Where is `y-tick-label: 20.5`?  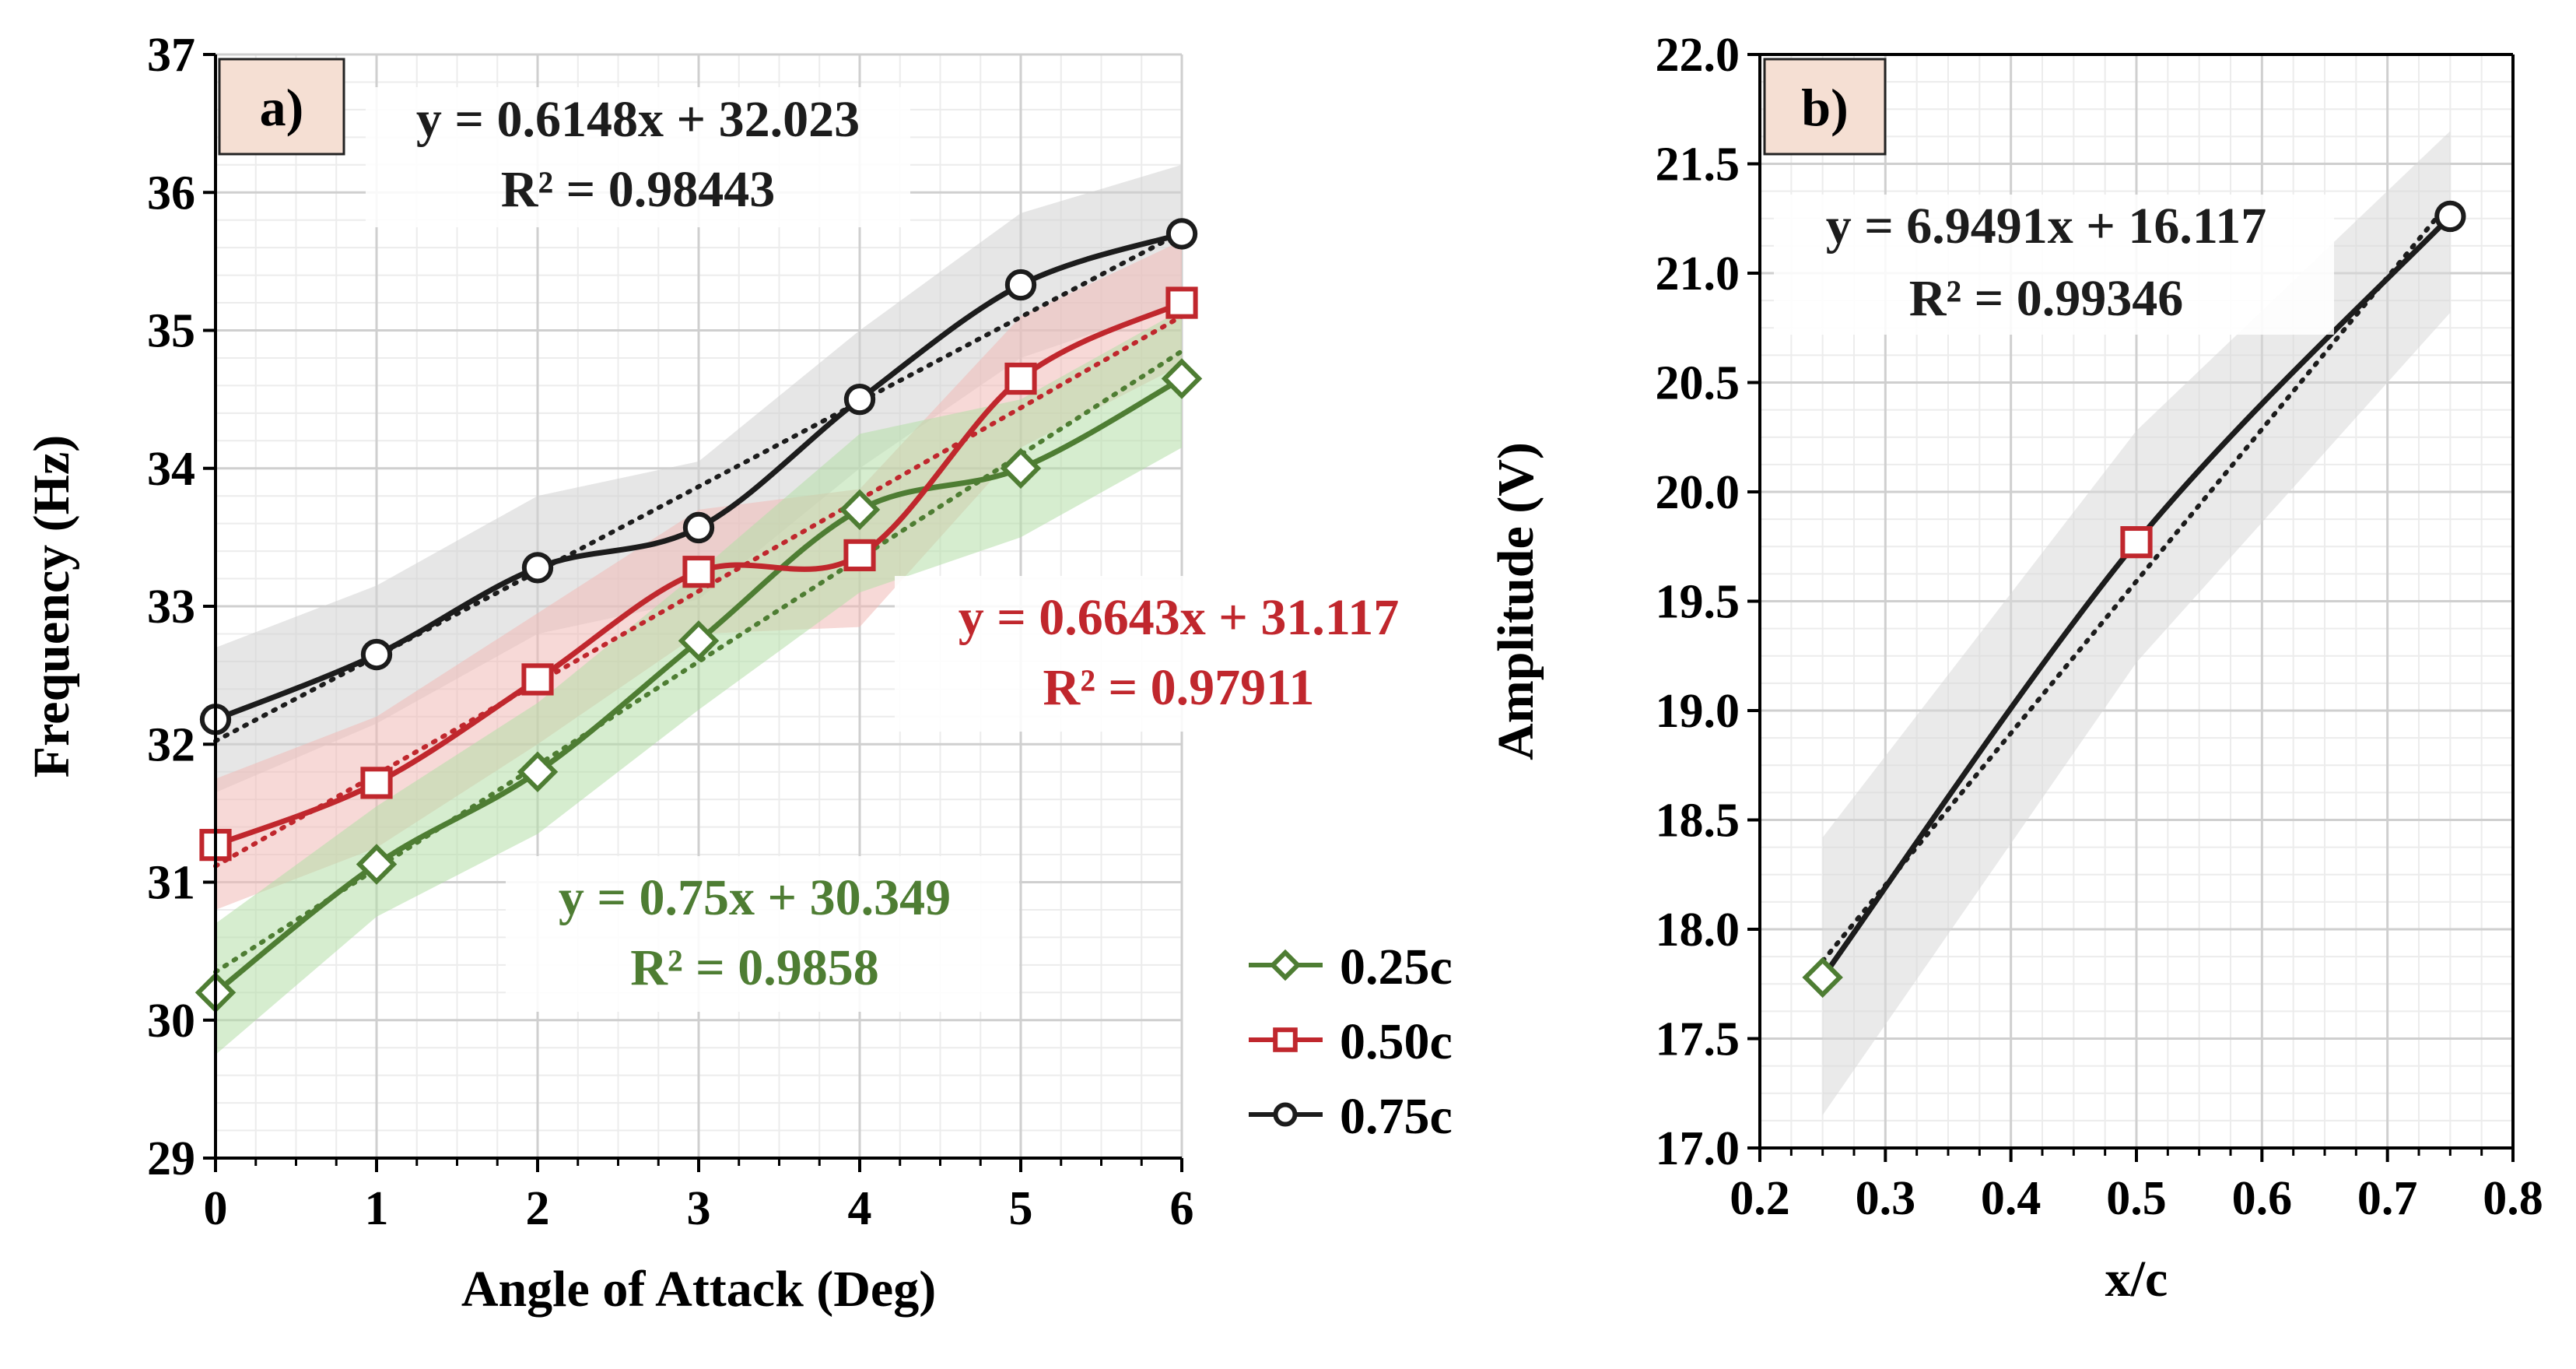
y-tick-label: 20.5 is located at coordinates (1698, 384).